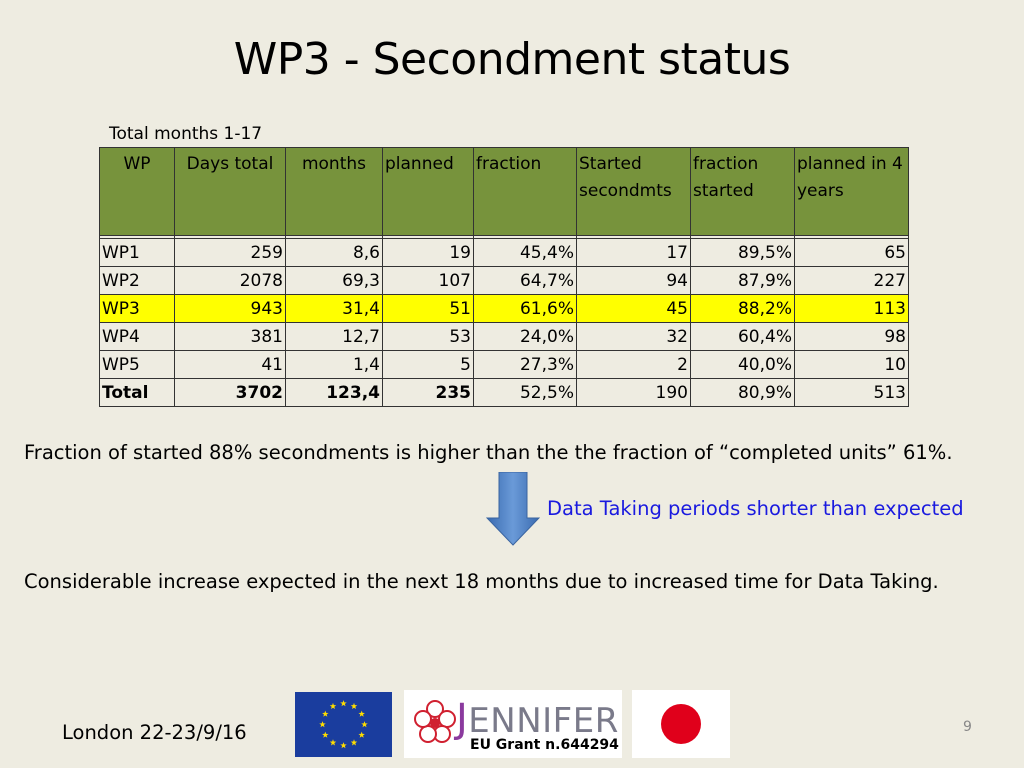 This screenshot has height=768, width=1024. I want to click on jennifer-logo: JENNIFER EU Grant n.644294, so click(513, 724).